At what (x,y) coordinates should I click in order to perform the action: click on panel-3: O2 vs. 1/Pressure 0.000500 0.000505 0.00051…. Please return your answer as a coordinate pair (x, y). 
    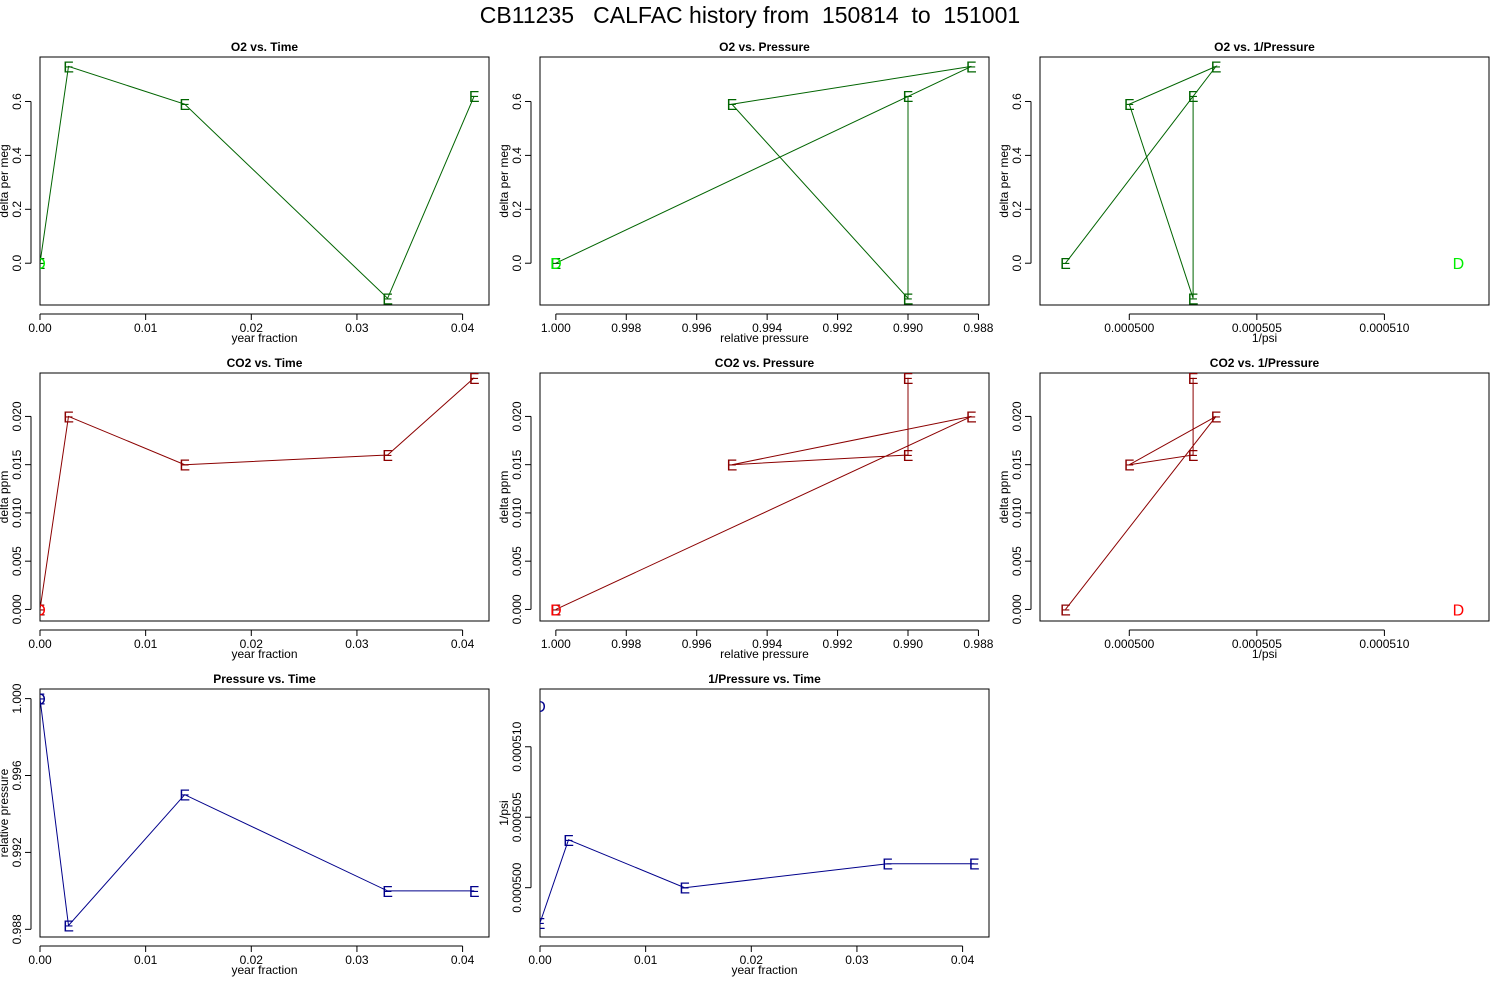
    Looking at the image, I should click on (1243, 192).